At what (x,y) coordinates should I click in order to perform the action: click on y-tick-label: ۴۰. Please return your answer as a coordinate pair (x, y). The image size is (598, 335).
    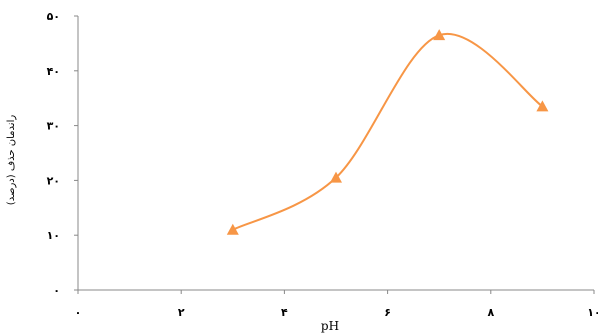
    Looking at the image, I should click on (53, 71).